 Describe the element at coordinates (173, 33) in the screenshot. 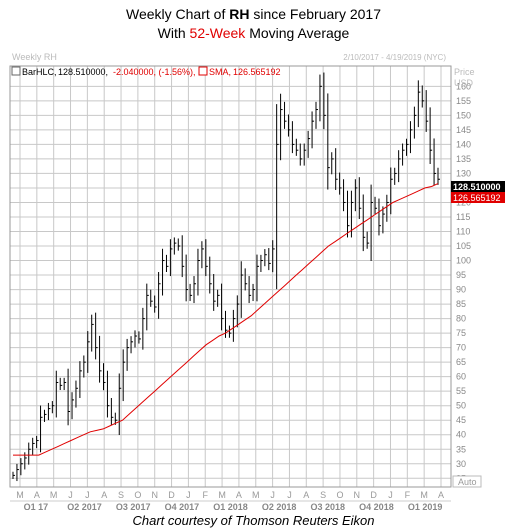

I see `subtitle-prefix: With` at that location.